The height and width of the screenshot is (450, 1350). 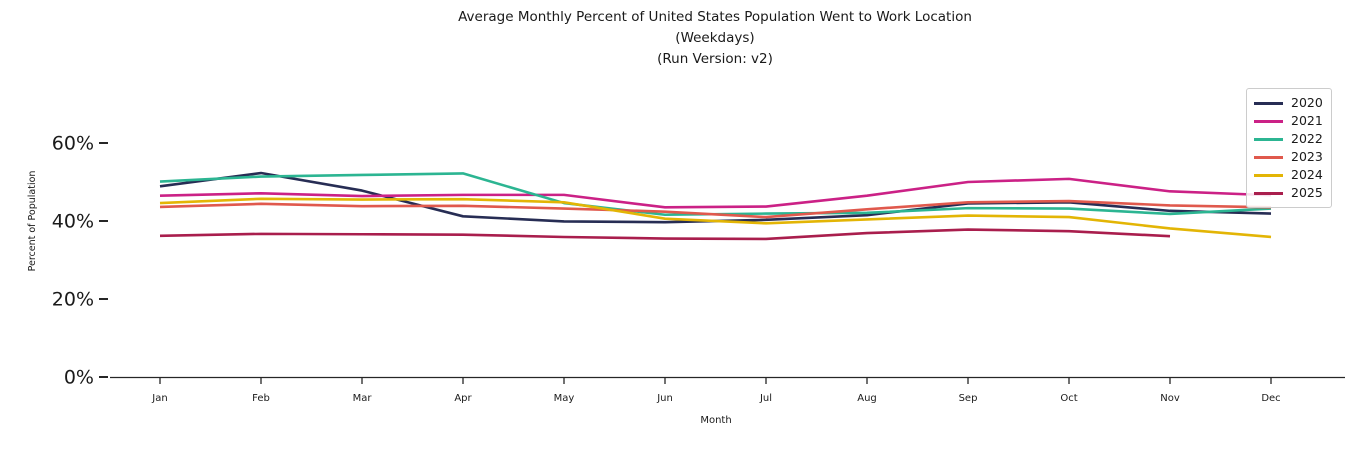 What do you see at coordinates (1288, 103) in the screenshot?
I see `legend-item-2020: 2020` at bounding box center [1288, 103].